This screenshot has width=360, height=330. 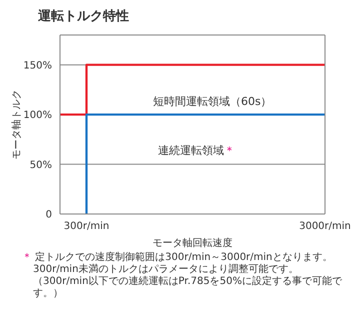 I want to click on text: 300r/min未満のトルクはパラメータにより調整可能です。（300r/min以下での連続運転はPr.785を50%に設定する事で可能です。）, so click(x=187, y=282).